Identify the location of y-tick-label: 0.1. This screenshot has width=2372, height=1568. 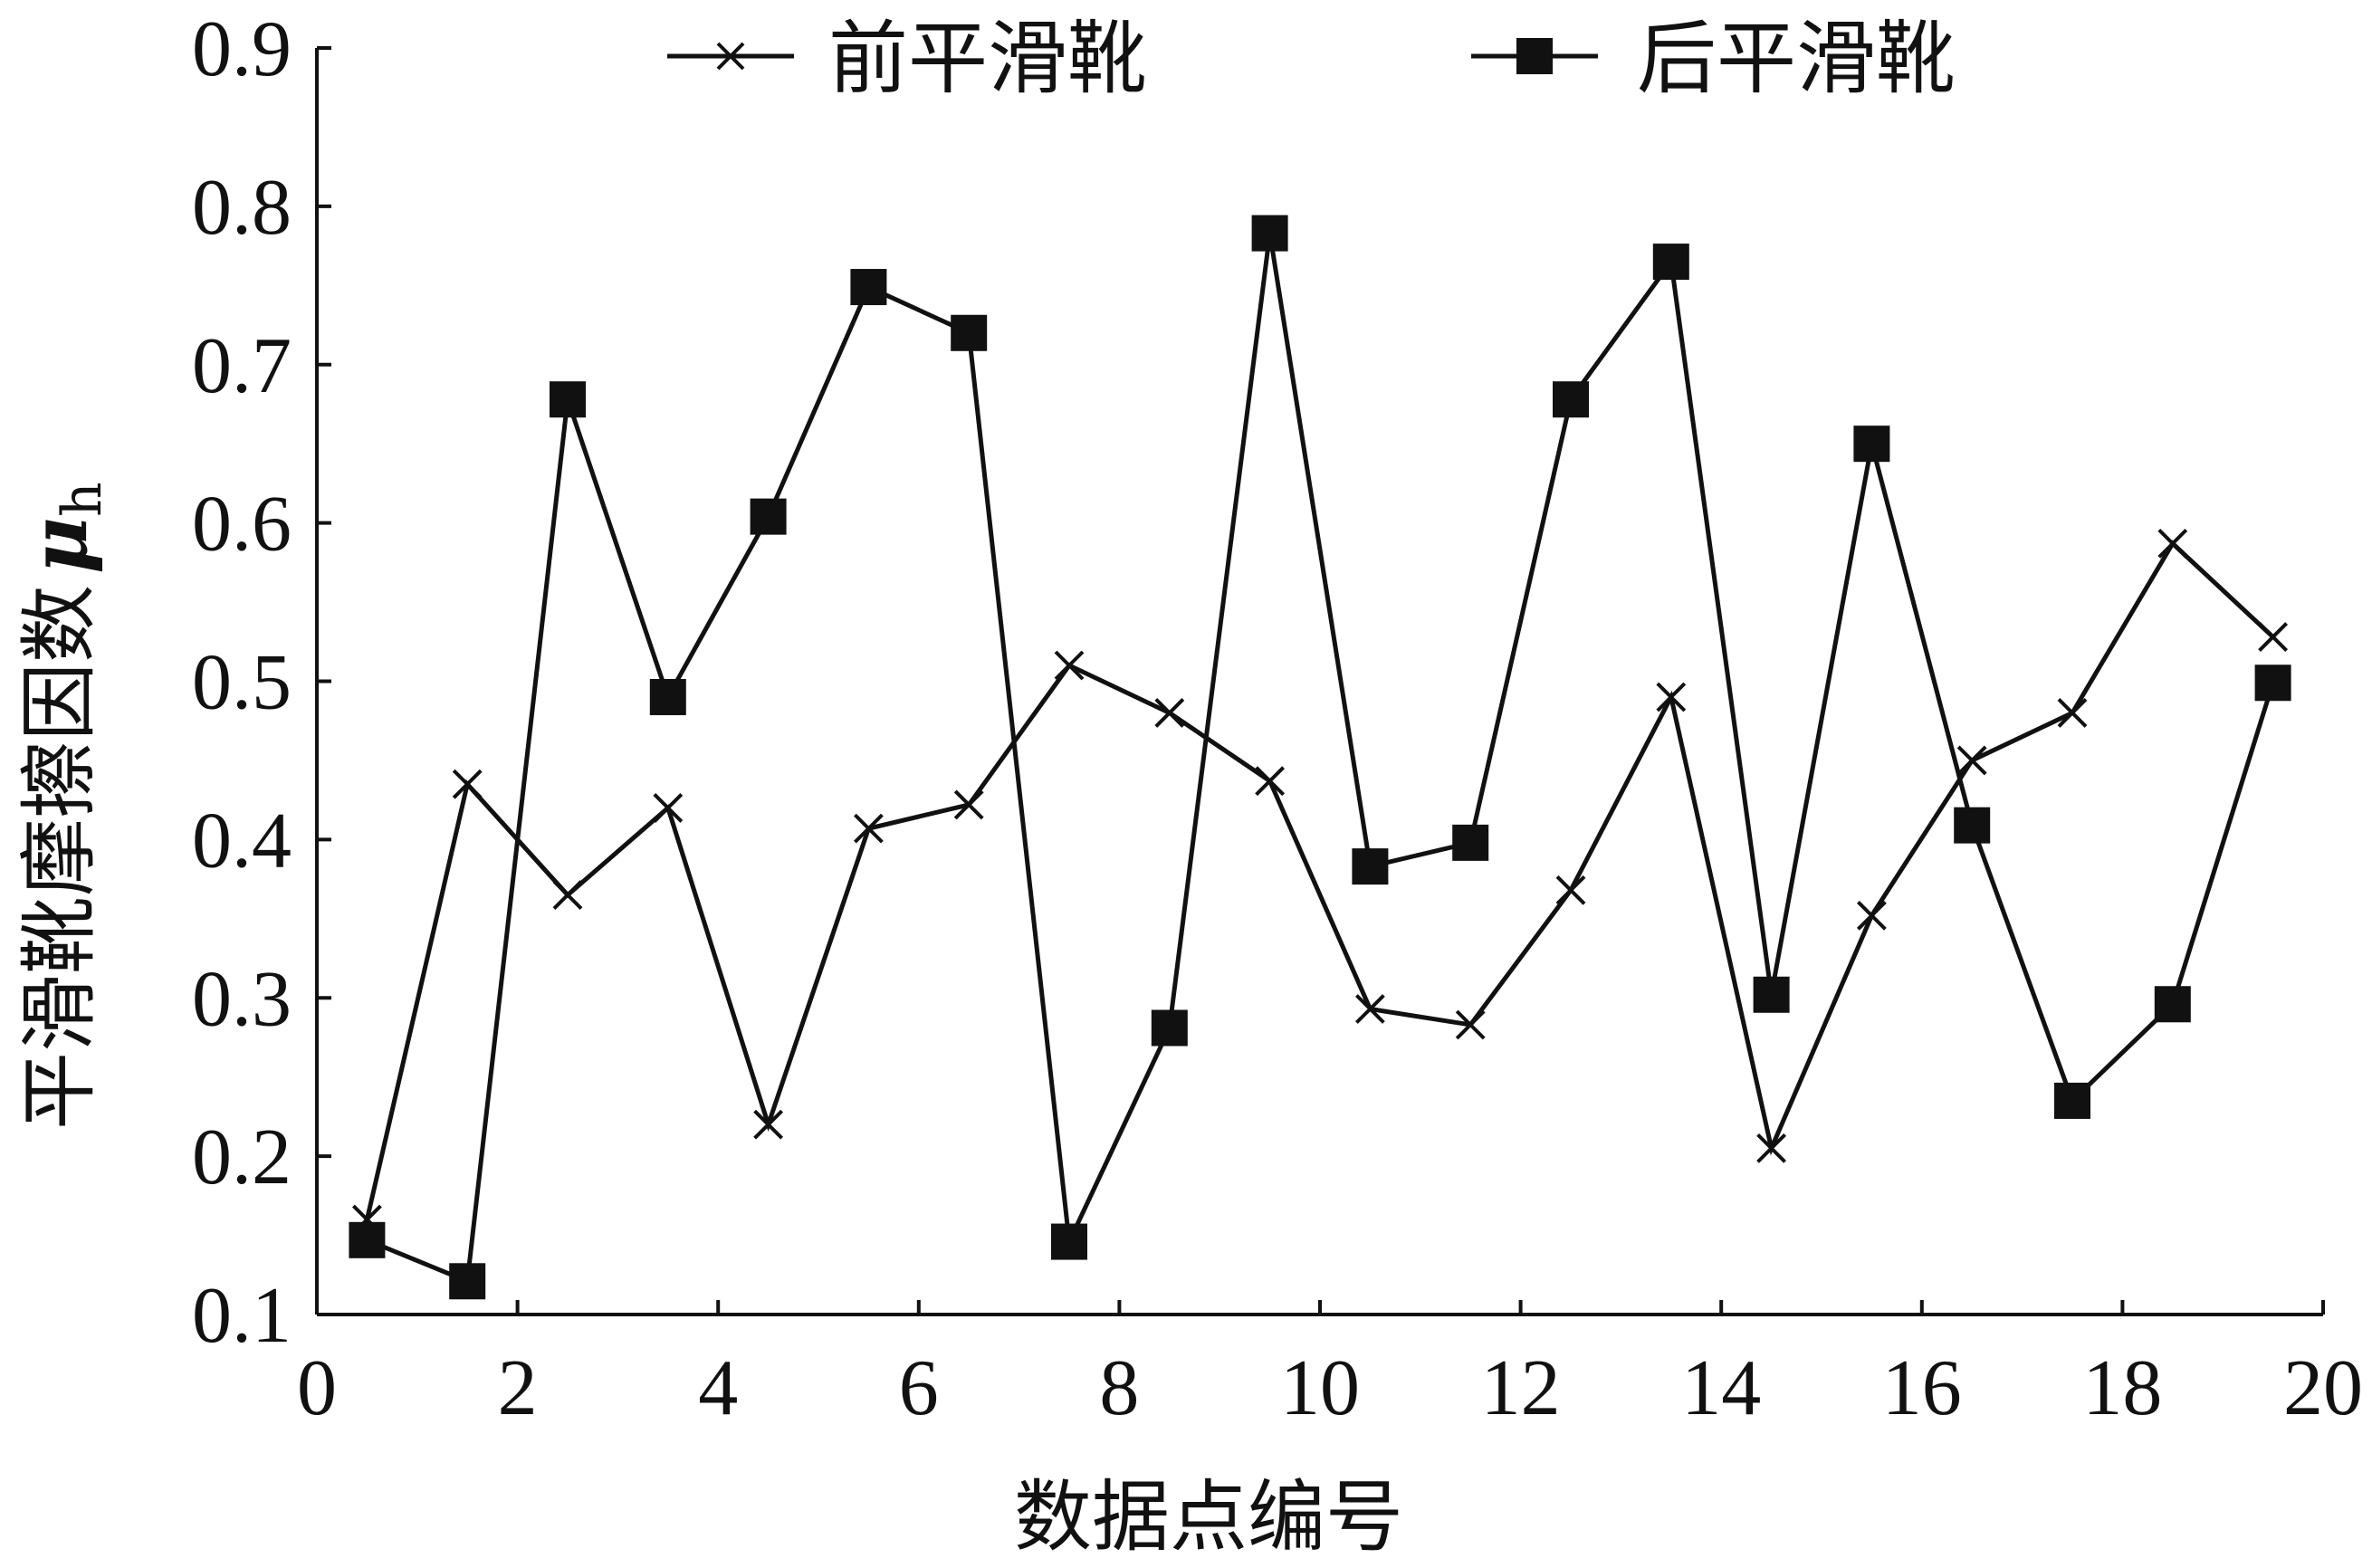
(242, 1316).